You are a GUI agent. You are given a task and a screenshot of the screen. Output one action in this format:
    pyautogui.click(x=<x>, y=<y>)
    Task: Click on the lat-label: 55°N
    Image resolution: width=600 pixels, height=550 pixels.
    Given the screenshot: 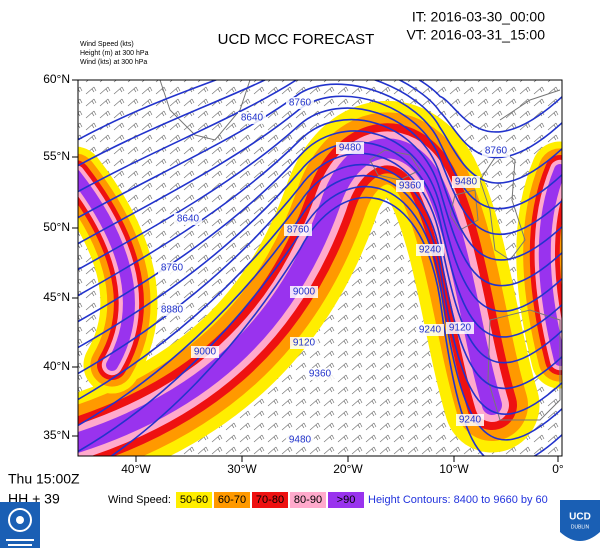 What is the action you would take?
    pyautogui.click(x=56, y=156)
    